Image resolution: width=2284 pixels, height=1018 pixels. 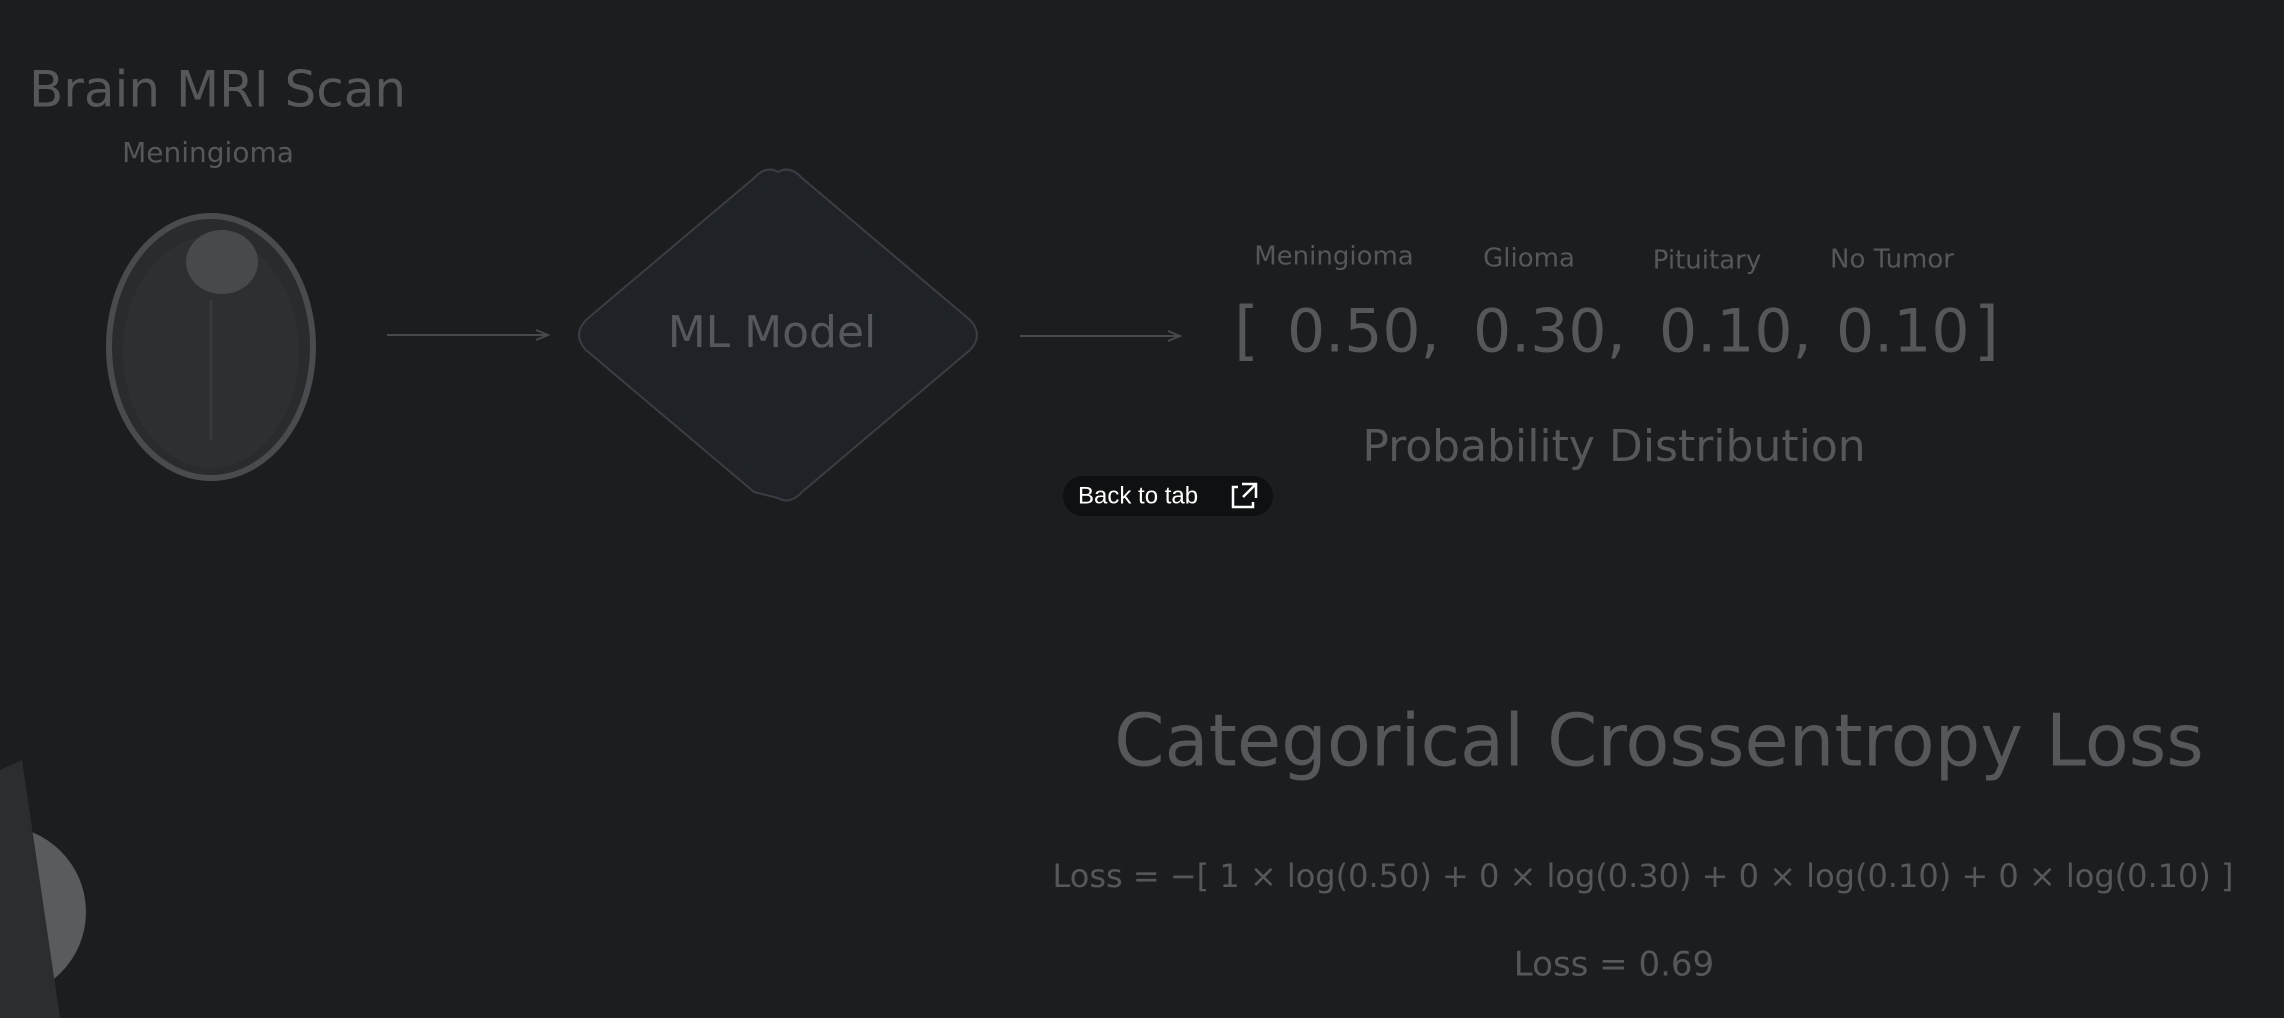 What do you see at coordinates (211, 347) in the screenshot?
I see `mri-image` at bounding box center [211, 347].